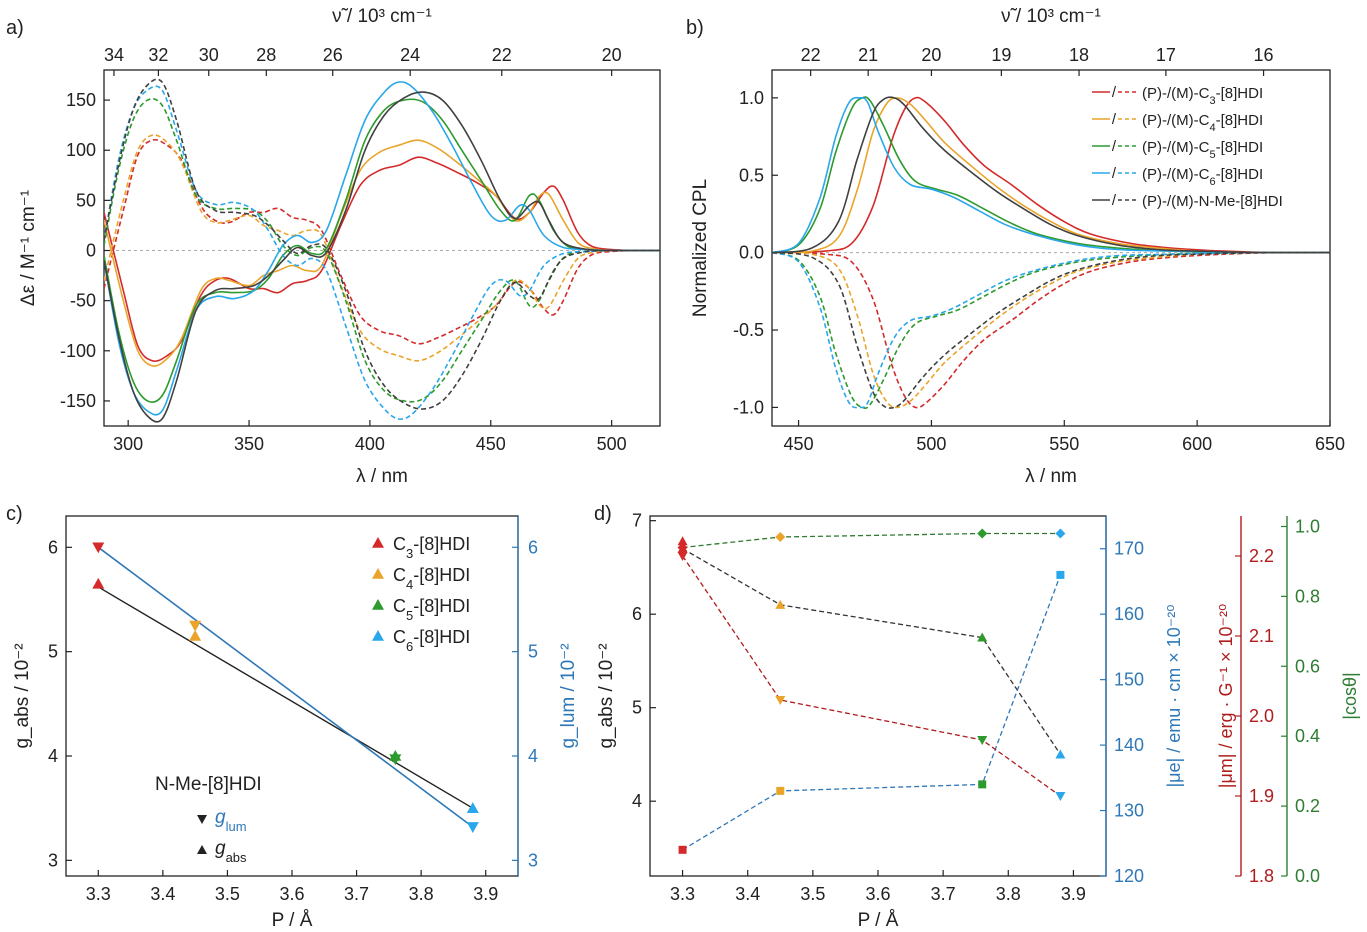  I want to click on annotation-lum-g: g, so click(220, 817).